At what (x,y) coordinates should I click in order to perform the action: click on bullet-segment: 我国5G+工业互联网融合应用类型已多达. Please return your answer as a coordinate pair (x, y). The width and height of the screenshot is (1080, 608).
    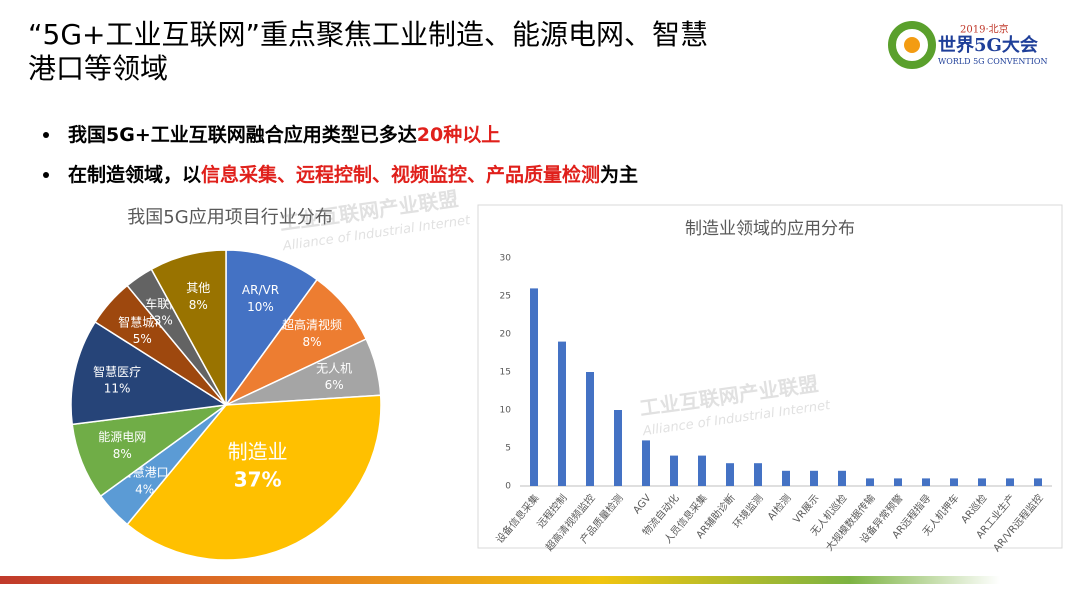
    Looking at the image, I should click on (242, 134).